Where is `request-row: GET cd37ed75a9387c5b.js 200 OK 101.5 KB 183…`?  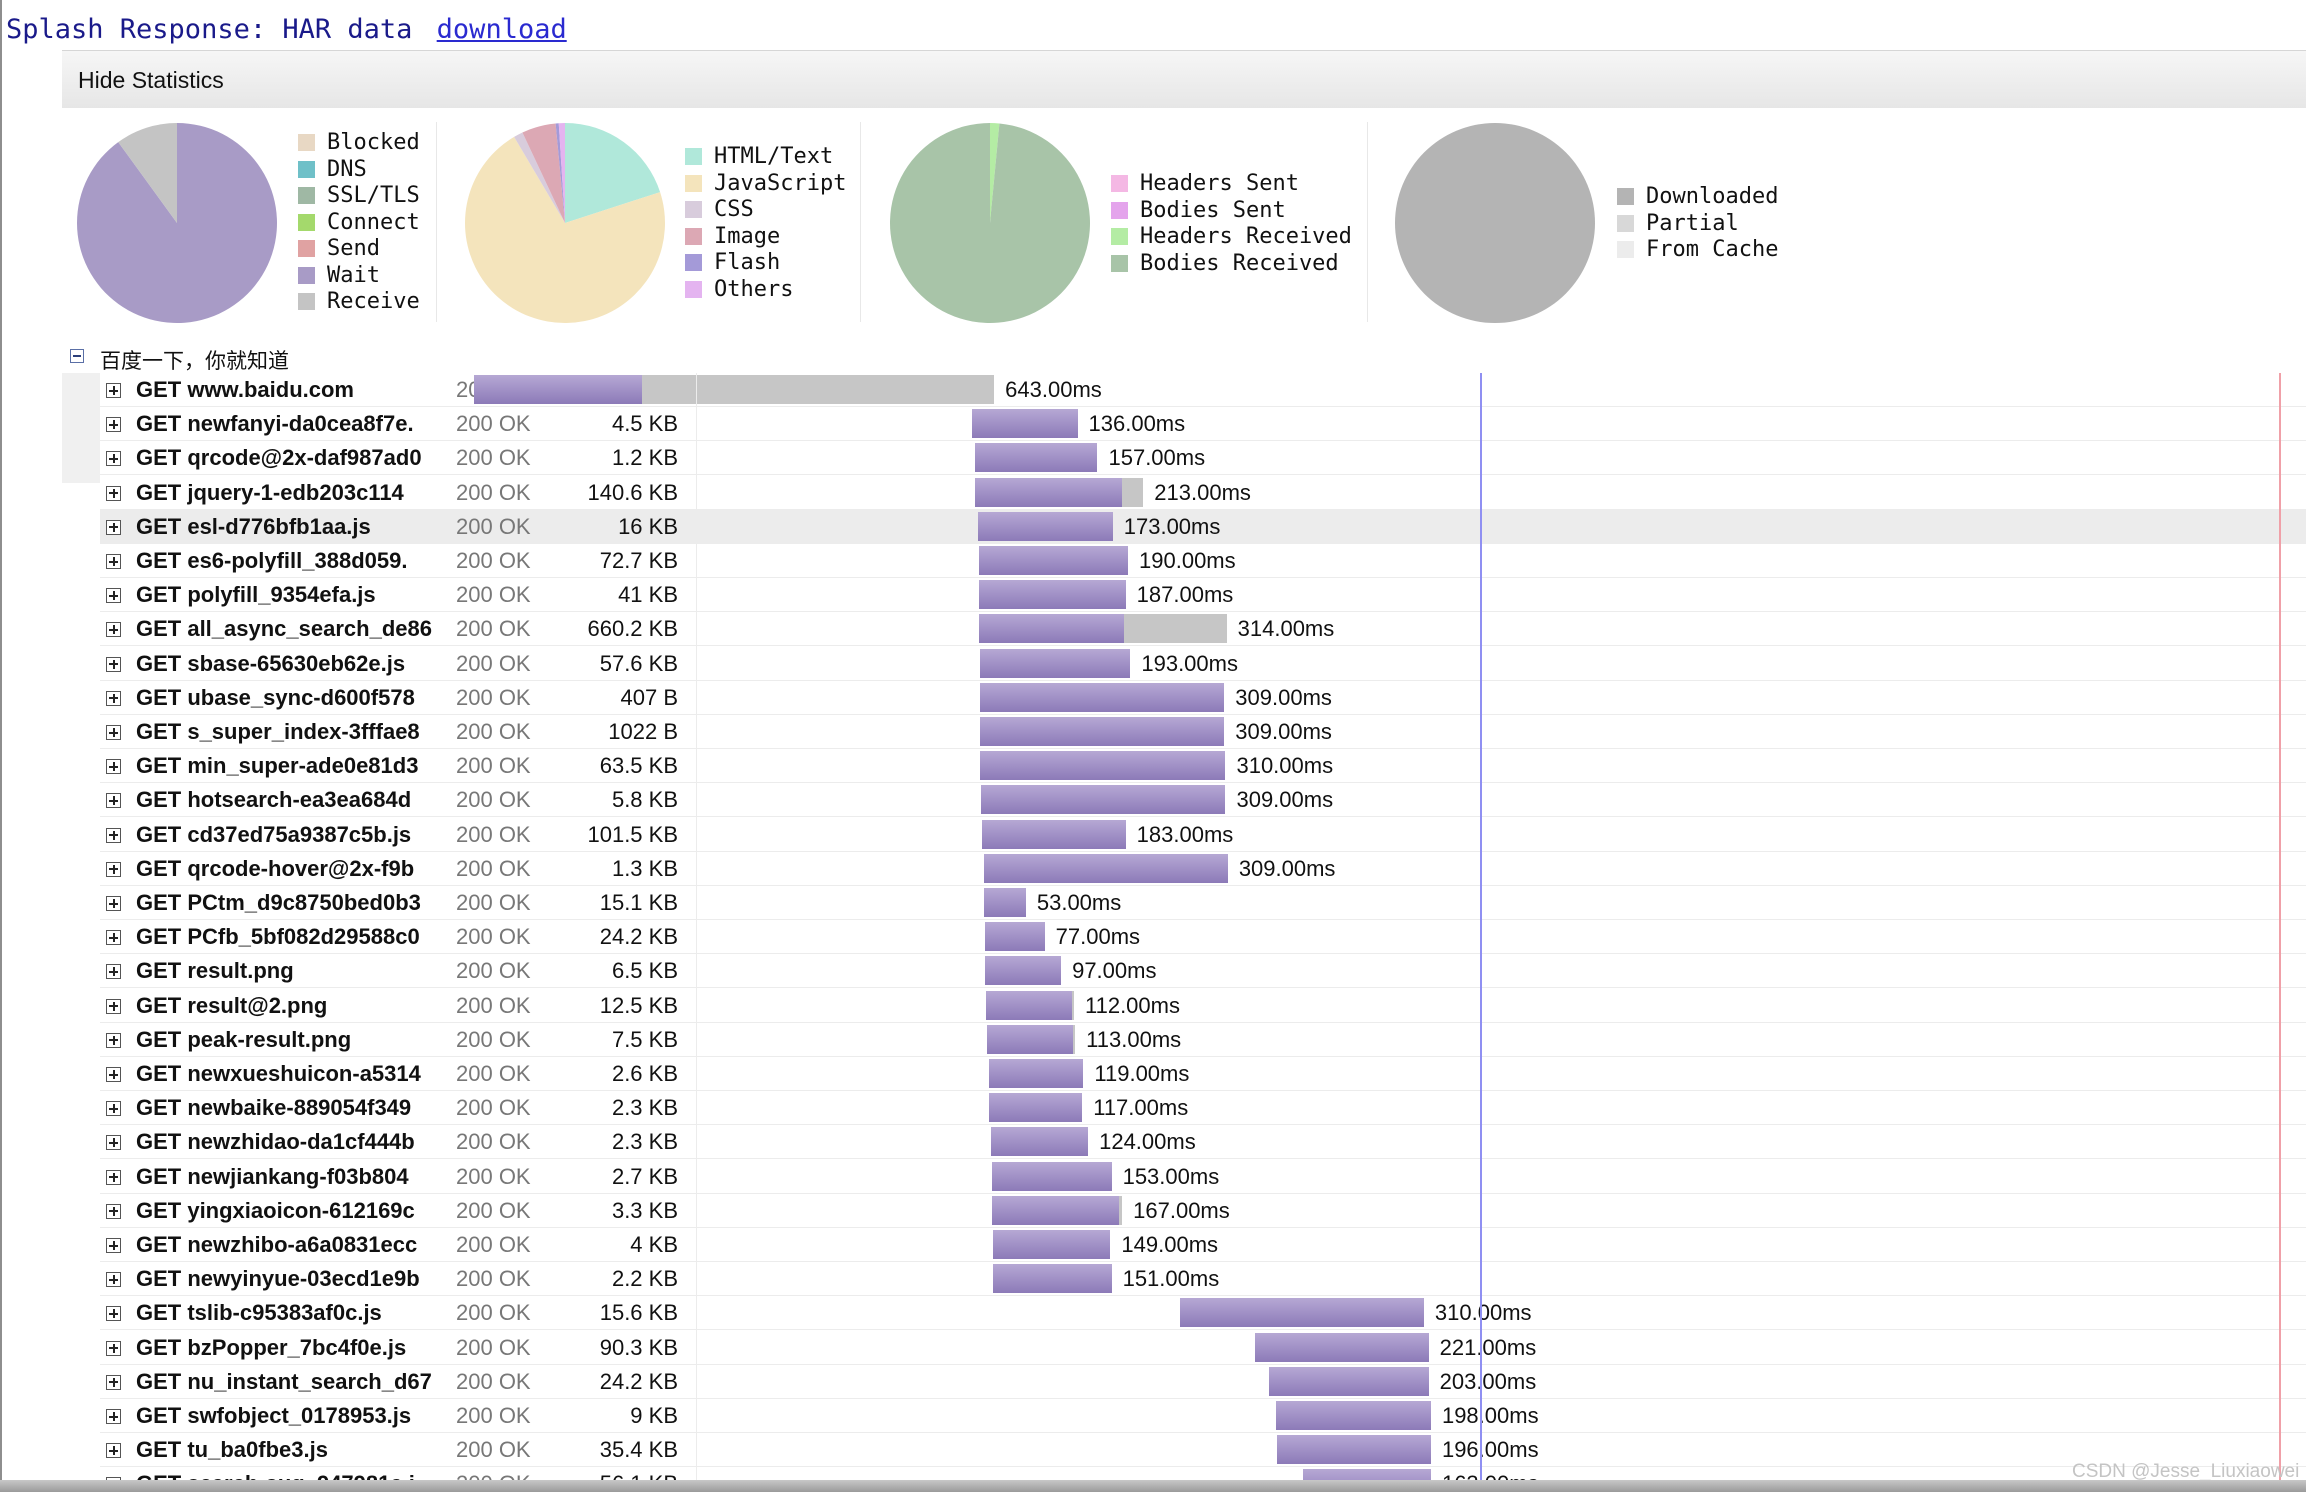 request-row: GET cd37ed75a9387c5b.js 200 OK 101.5 KB 183… is located at coordinates (1203, 835).